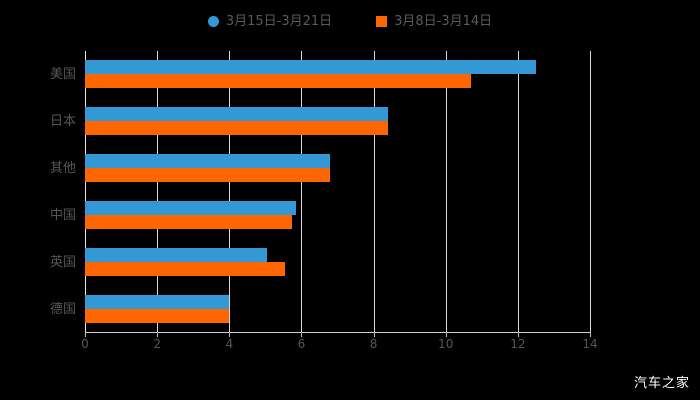 This screenshot has height=400, width=700. Describe the element at coordinates (157, 344) in the screenshot. I see `x-tick-label-2: 2` at that location.